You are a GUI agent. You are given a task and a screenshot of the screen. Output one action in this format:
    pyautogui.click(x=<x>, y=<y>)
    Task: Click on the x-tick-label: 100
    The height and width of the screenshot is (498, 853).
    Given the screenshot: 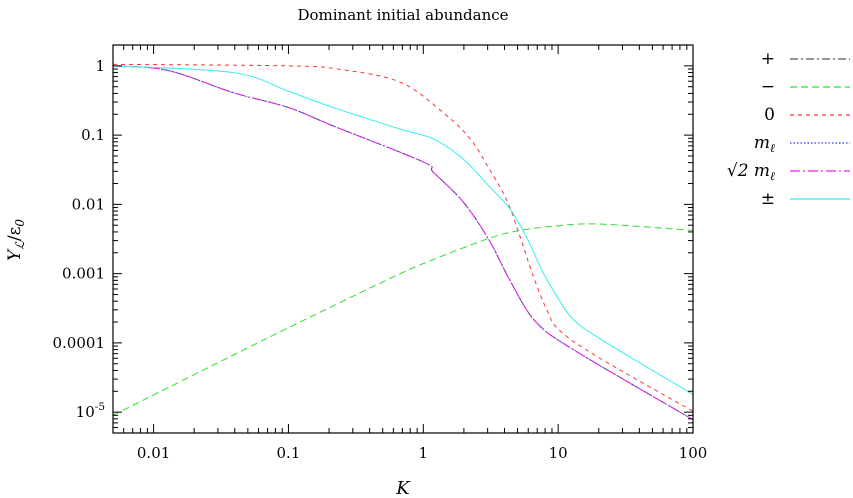 What is the action you would take?
    pyautogui.click(x=693, y=453)
    